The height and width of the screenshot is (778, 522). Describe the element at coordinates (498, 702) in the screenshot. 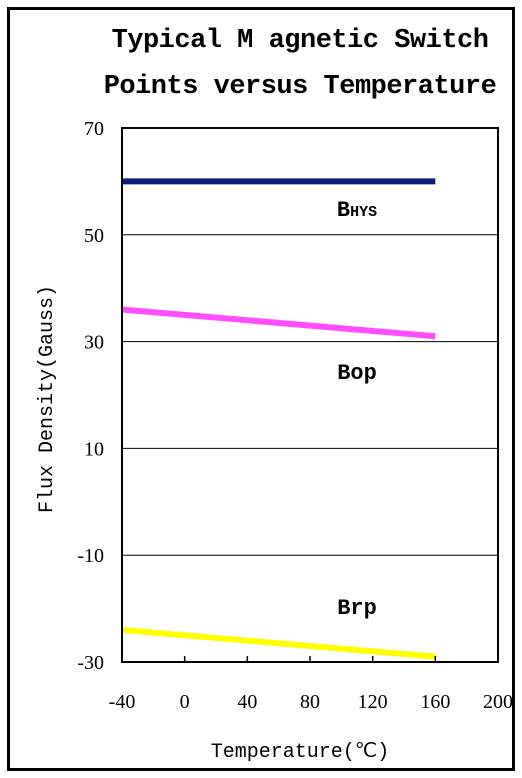

I see `x-tick-label: 200` at that location.